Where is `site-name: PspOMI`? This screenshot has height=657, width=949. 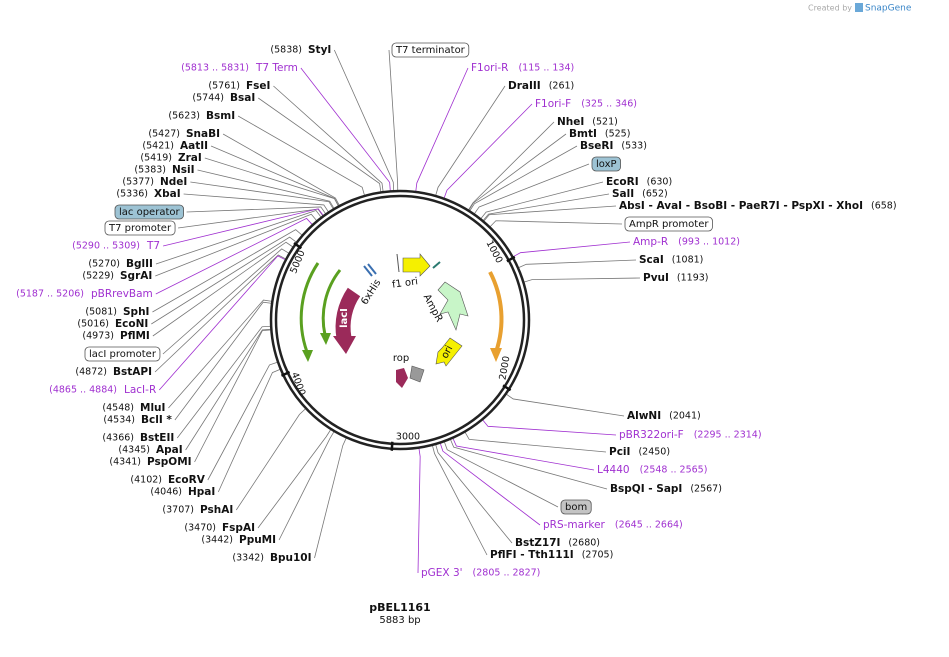
site-name: PspOMI is located at coordinates (169, 462).